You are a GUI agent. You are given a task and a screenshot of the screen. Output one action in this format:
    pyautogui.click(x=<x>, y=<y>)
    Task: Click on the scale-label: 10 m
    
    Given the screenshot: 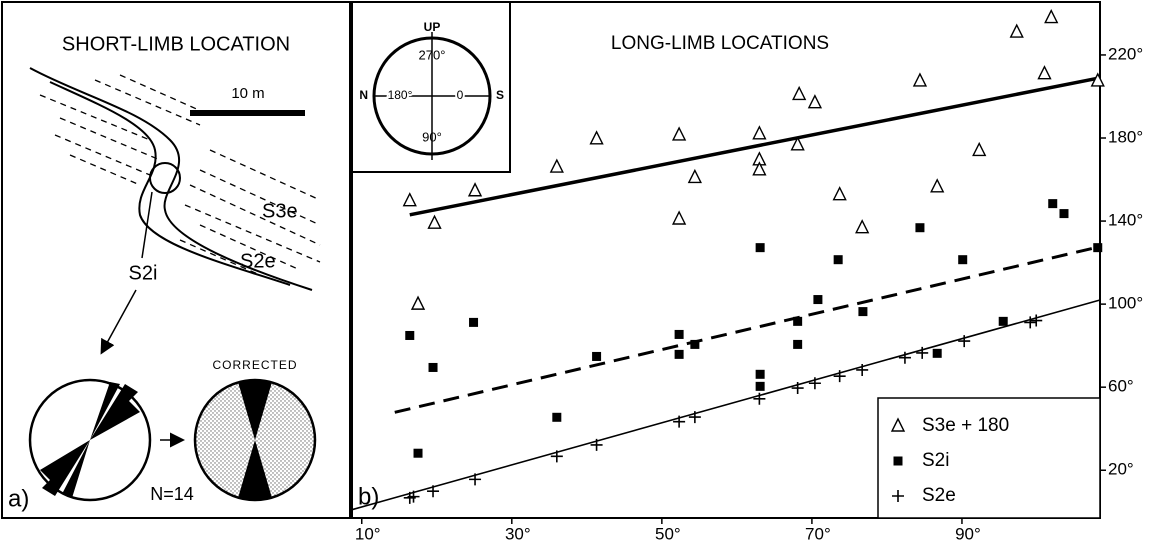 What is the action you would take?
    pyautogui.click(x=247, y=93)
    